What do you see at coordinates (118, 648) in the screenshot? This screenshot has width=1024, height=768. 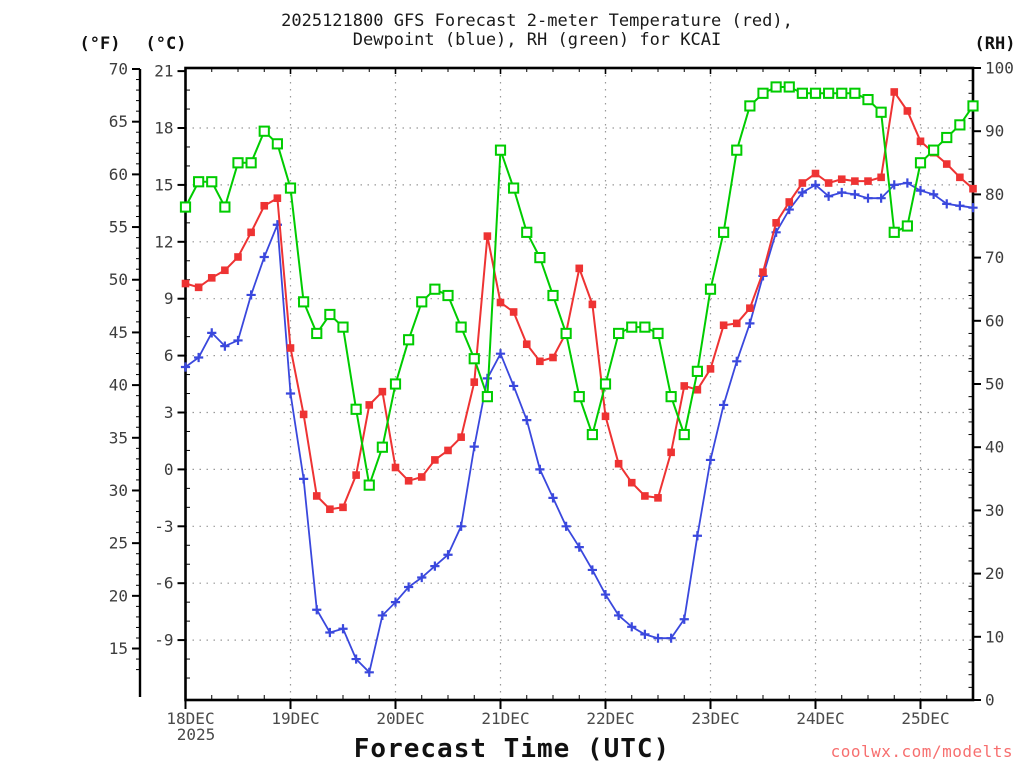 I see `fahrenheit-tick-label: 15` at bounding box center [118, 648].